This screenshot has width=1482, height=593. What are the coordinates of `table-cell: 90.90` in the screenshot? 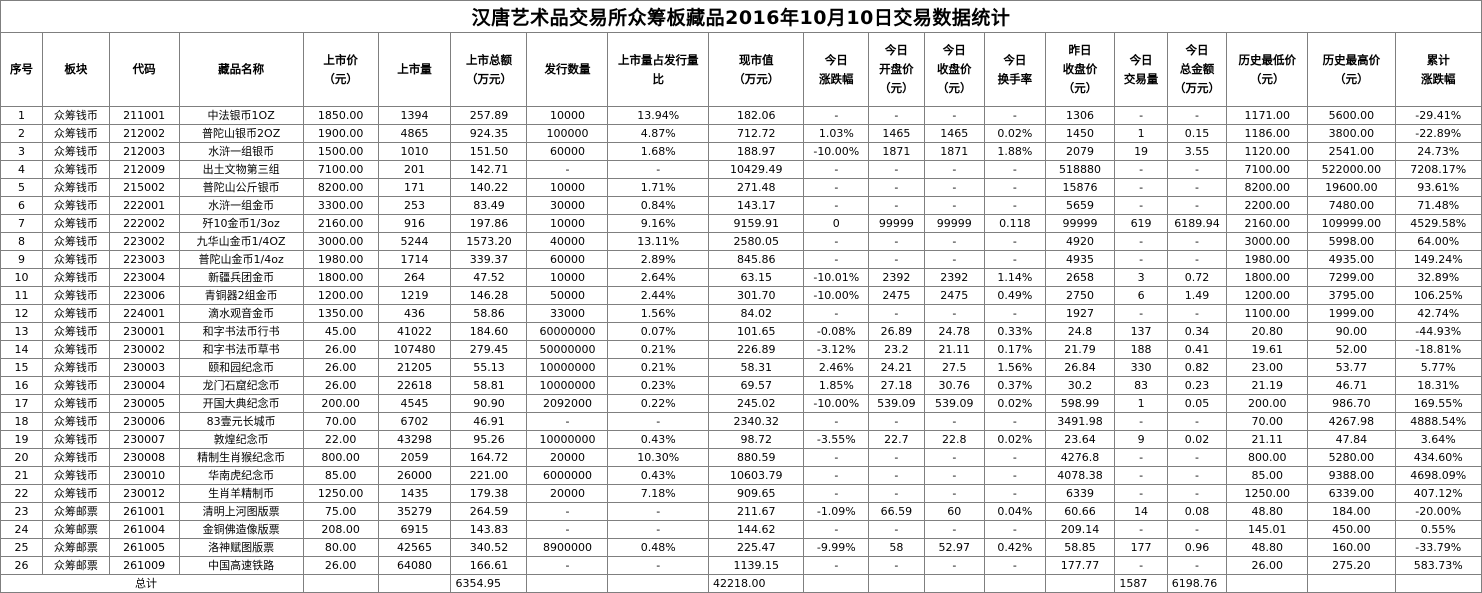 It's located at (489, 403).